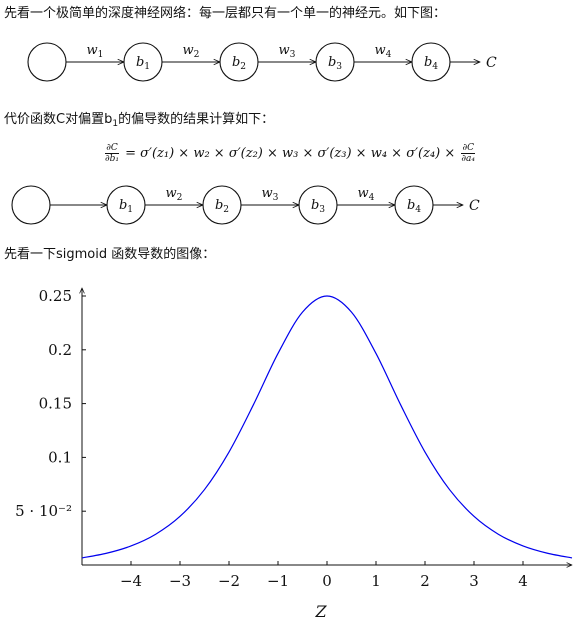  What do you see at coordinates (278, 581) in the screenshot?
I see `x-tick-label: −1` at bounding box center [278, 581].